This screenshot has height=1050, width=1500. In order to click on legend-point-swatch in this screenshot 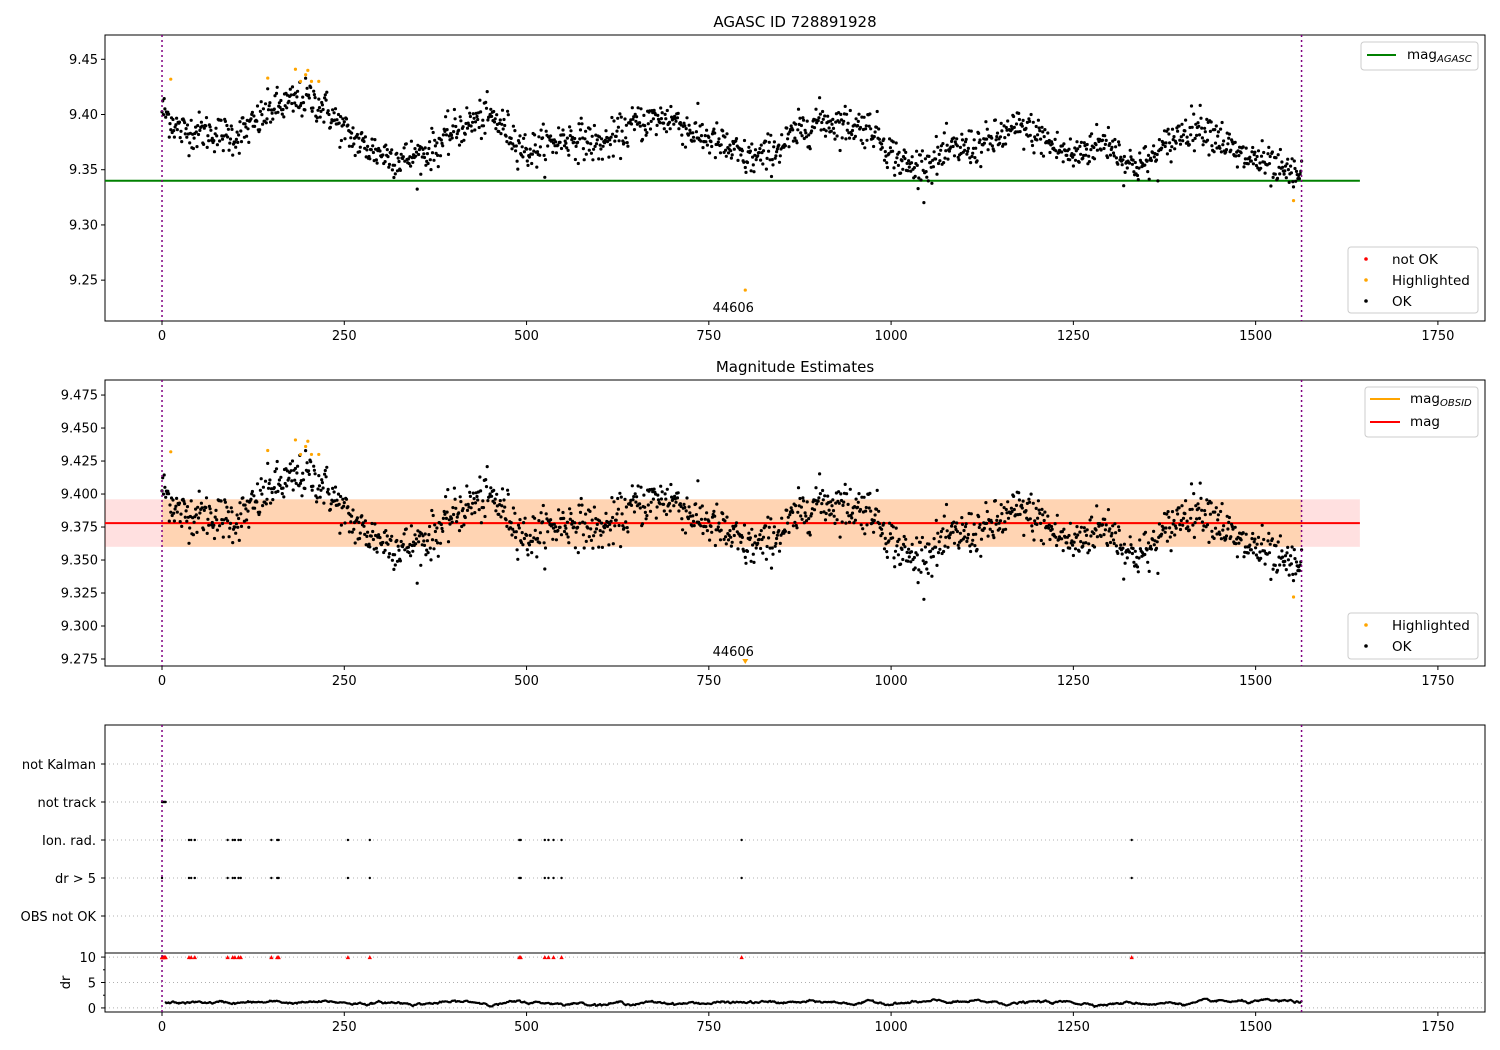, I will do `click(1366, 625)`.